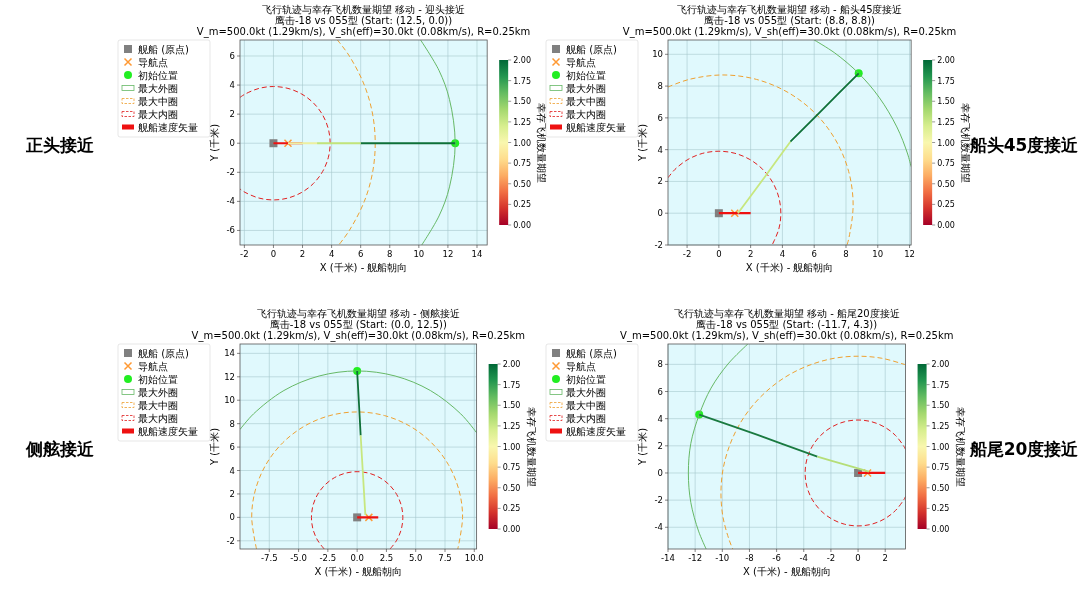 Image resolution: width=1080 pixels, height=608 pixels. Describe the element at coordinates (269, 558) in the screenshot. I see `x-tick-label: -7.5` at that location.